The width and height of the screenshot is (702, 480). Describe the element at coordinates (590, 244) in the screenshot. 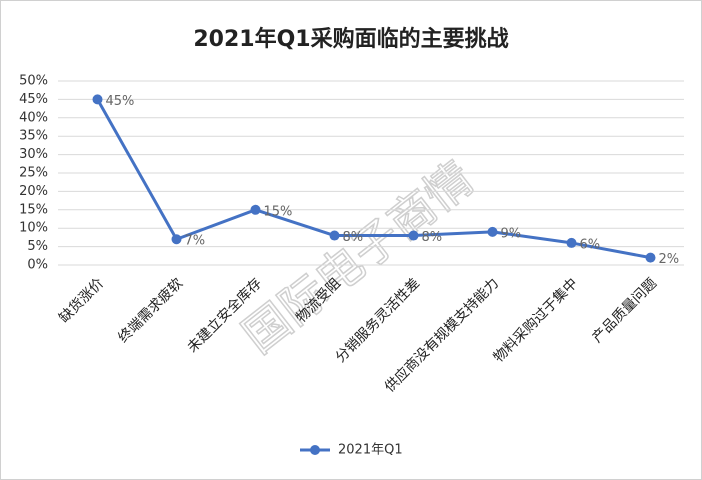

I see `value-label: 6%` at that location.